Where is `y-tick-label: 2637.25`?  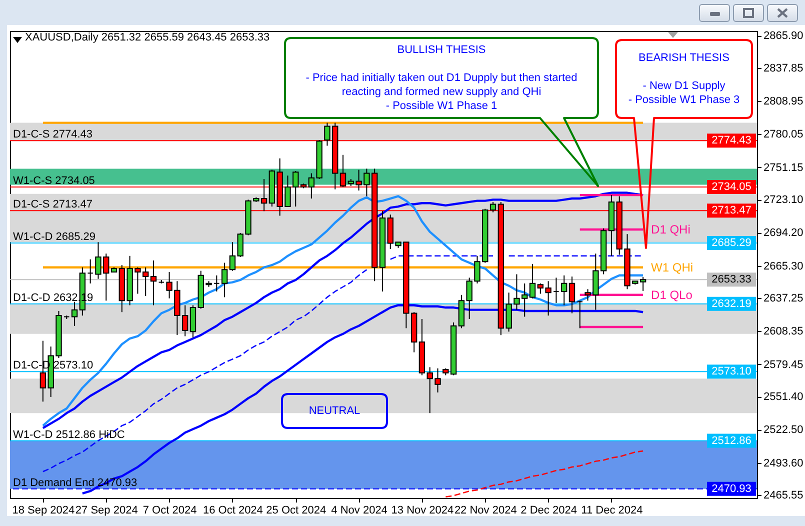 y-tick-label: 2637.25 is located at coordinates (784, 298).